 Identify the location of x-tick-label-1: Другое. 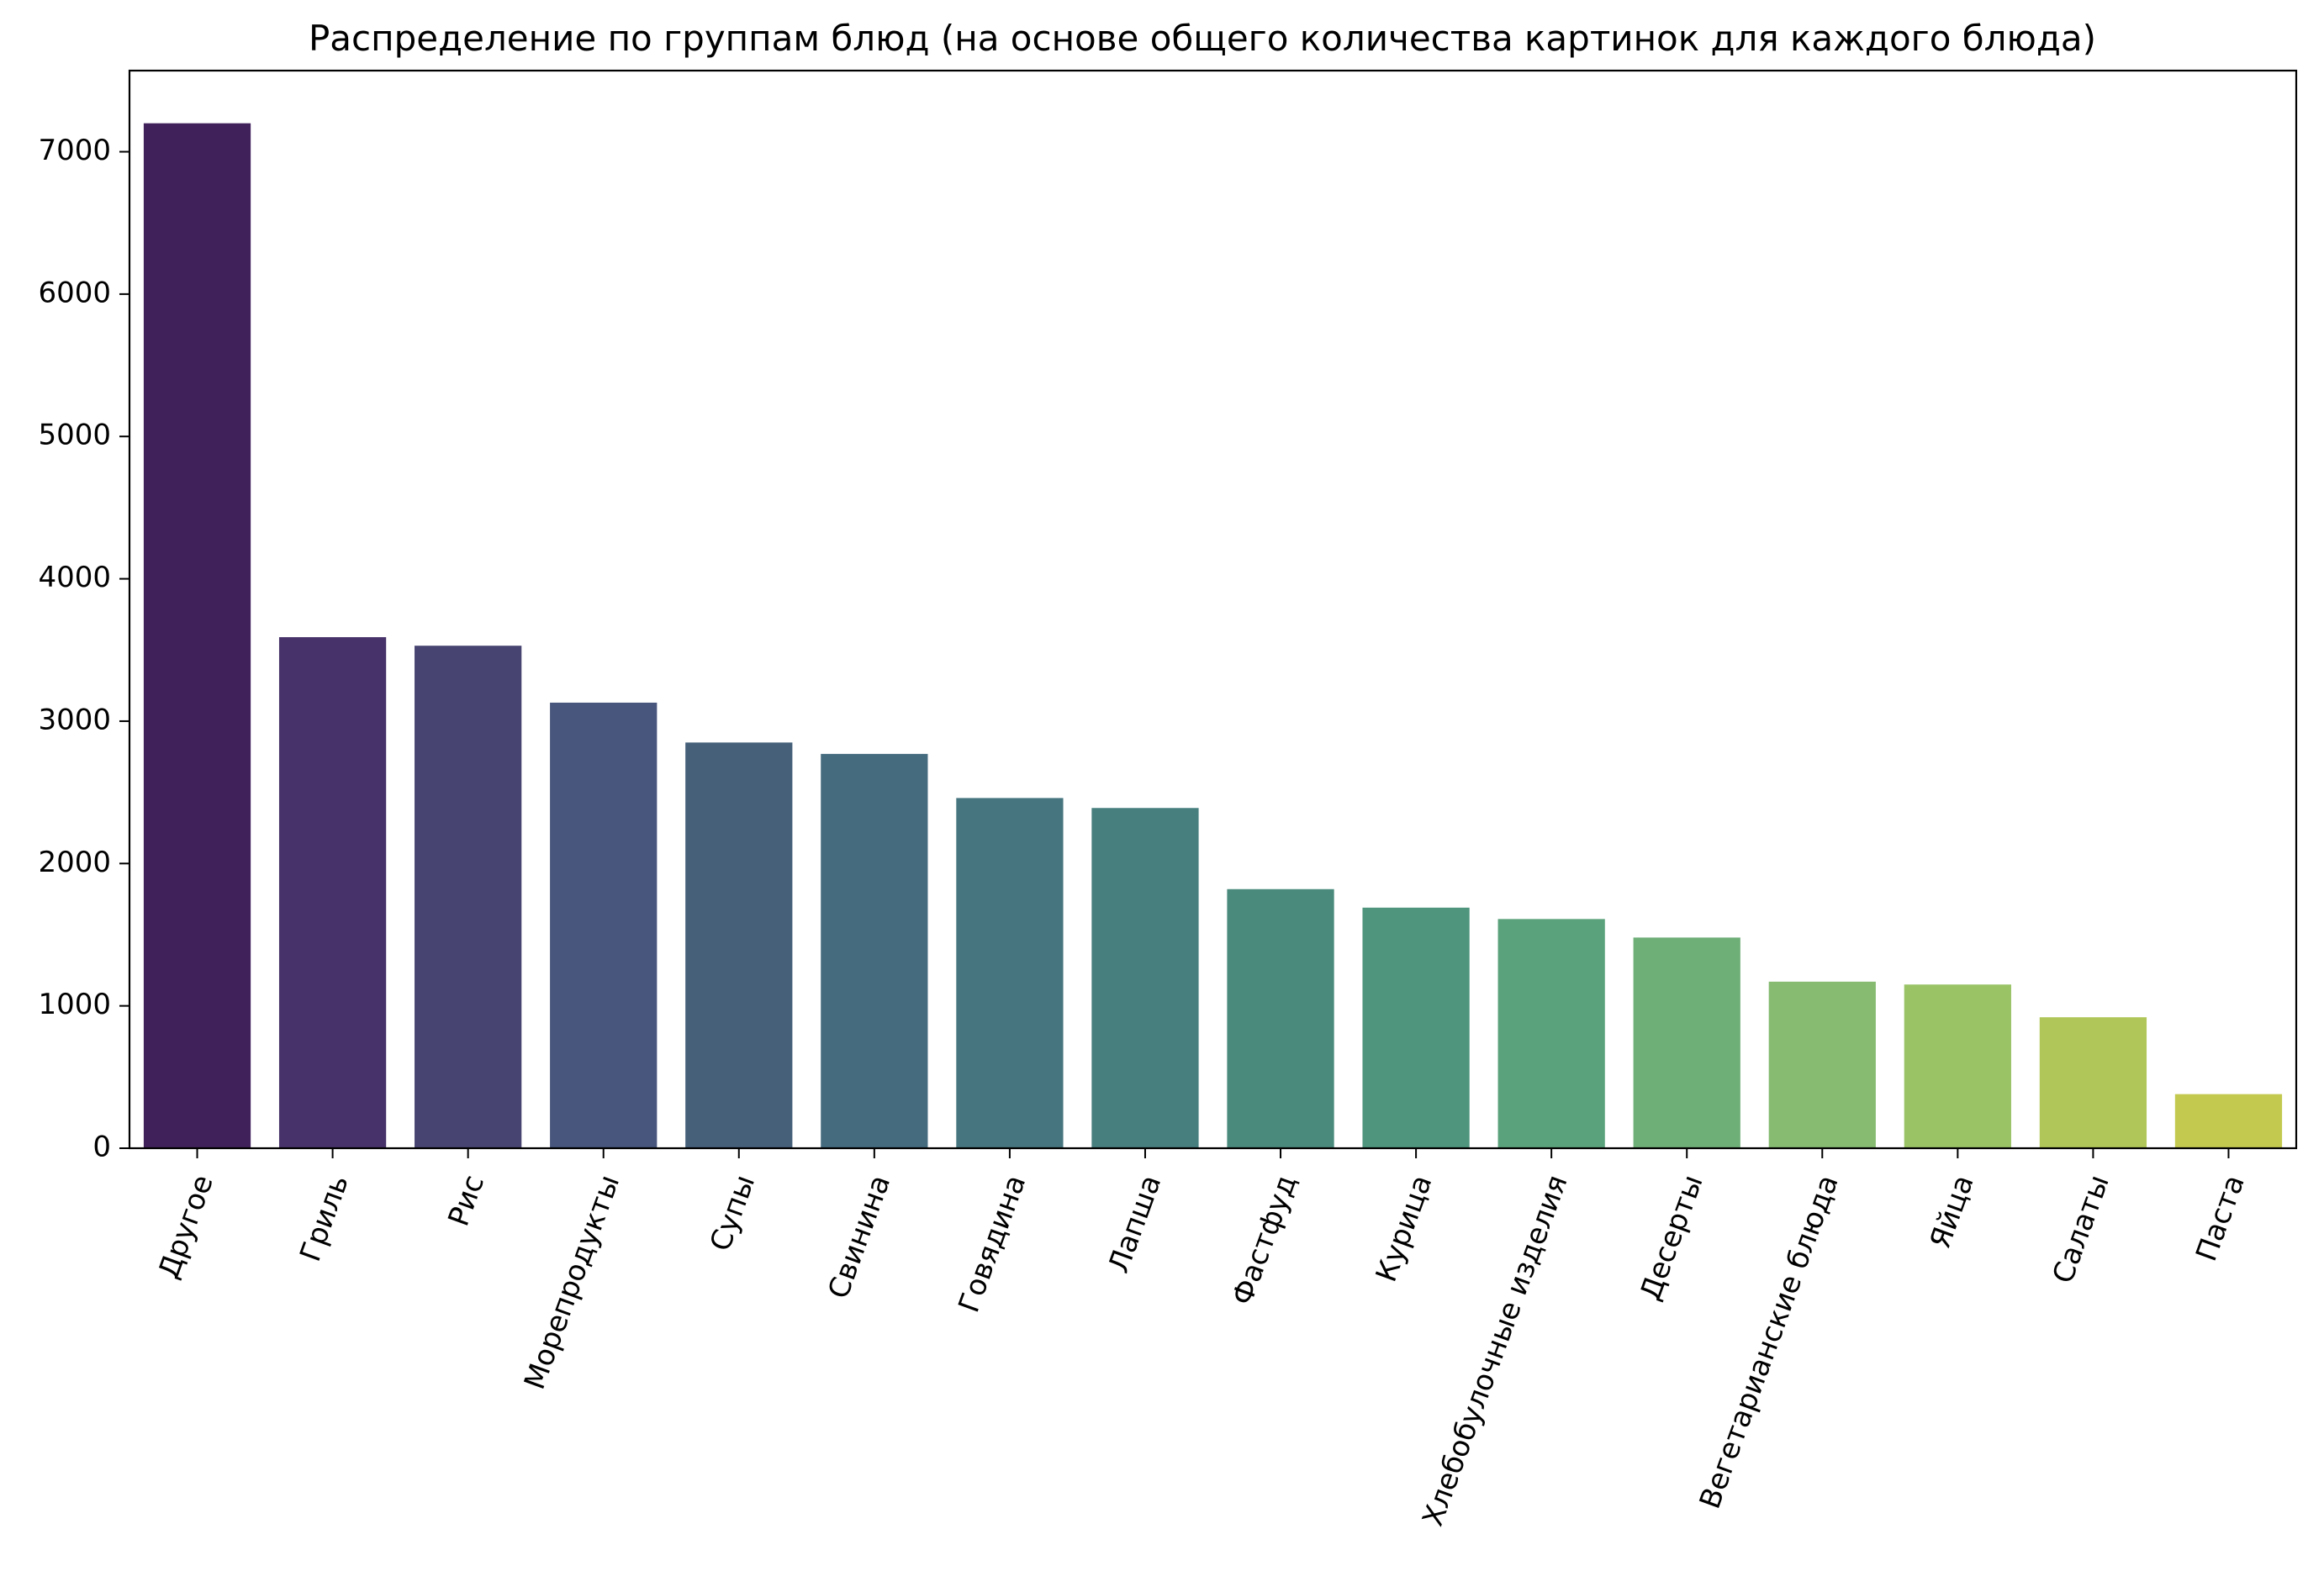
(186, 1227).